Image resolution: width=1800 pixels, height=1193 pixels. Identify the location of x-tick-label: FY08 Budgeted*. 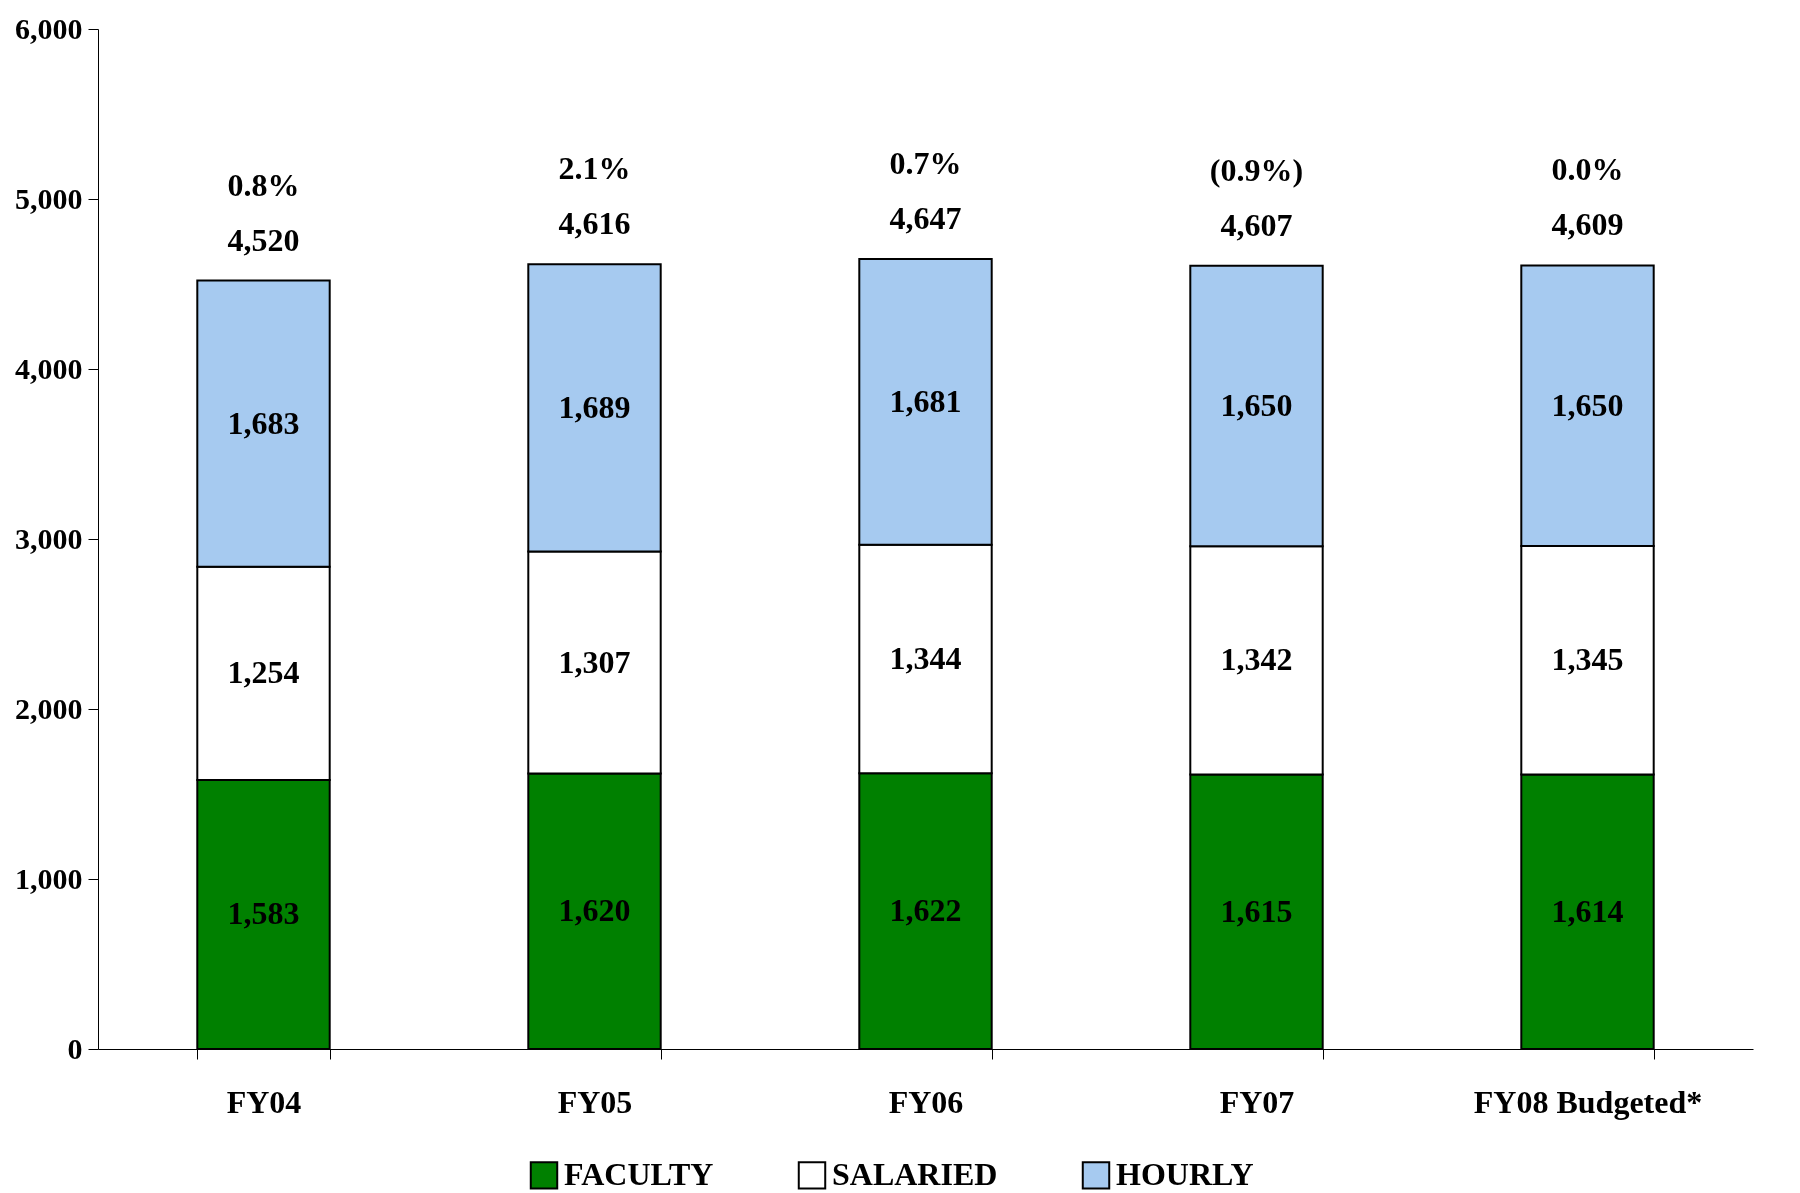
(1588, 1101).